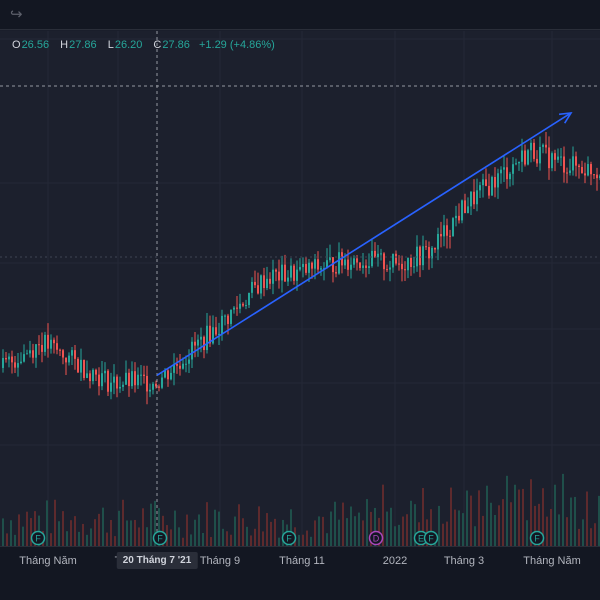 Image resolution: width=600 pixels, height=600 pixels. Describe the element at coordinates (128, 45) in the screenshot. I see `low-value: 26.20` at that location.